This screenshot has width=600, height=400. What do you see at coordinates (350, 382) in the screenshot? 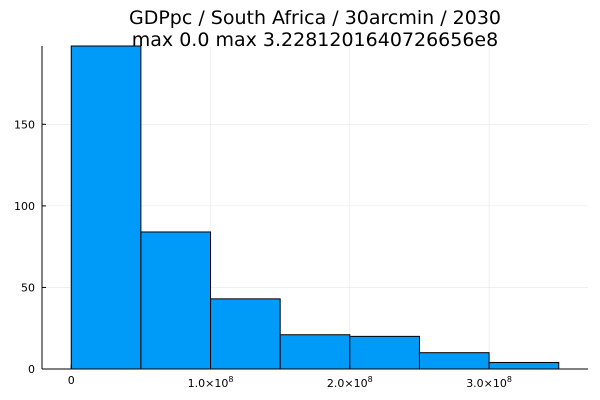
I see `x-tick-label: 2.0×10⁸` at bounding box center [350, 382].